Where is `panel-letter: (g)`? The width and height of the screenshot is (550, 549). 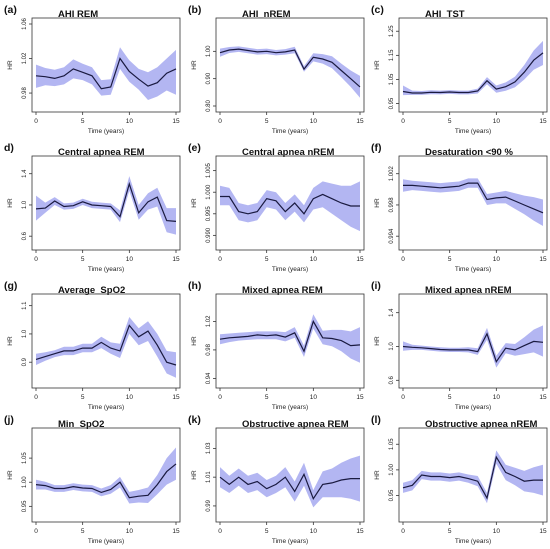
panel-letter: (g) is located at coordinates (11, 286).